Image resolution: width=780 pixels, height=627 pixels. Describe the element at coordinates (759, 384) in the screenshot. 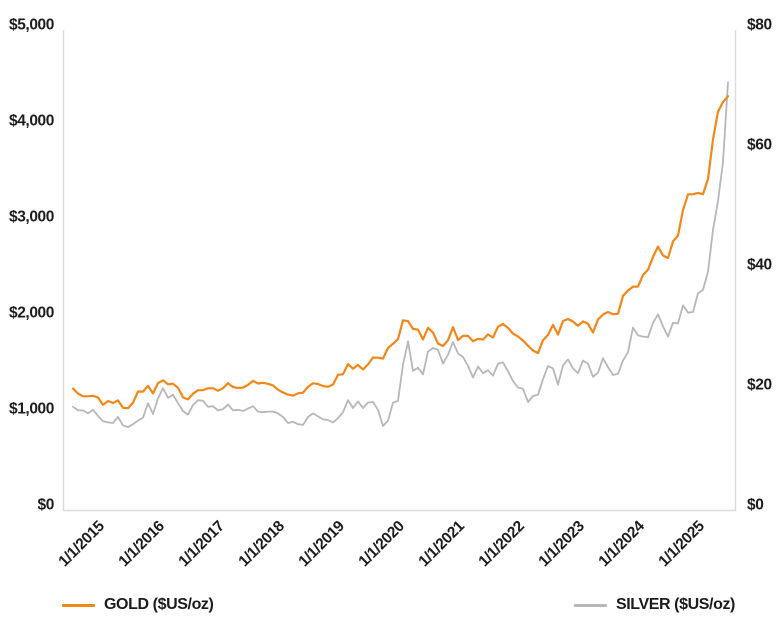

I see `y-axis-right-tick-label: $20` at that location.